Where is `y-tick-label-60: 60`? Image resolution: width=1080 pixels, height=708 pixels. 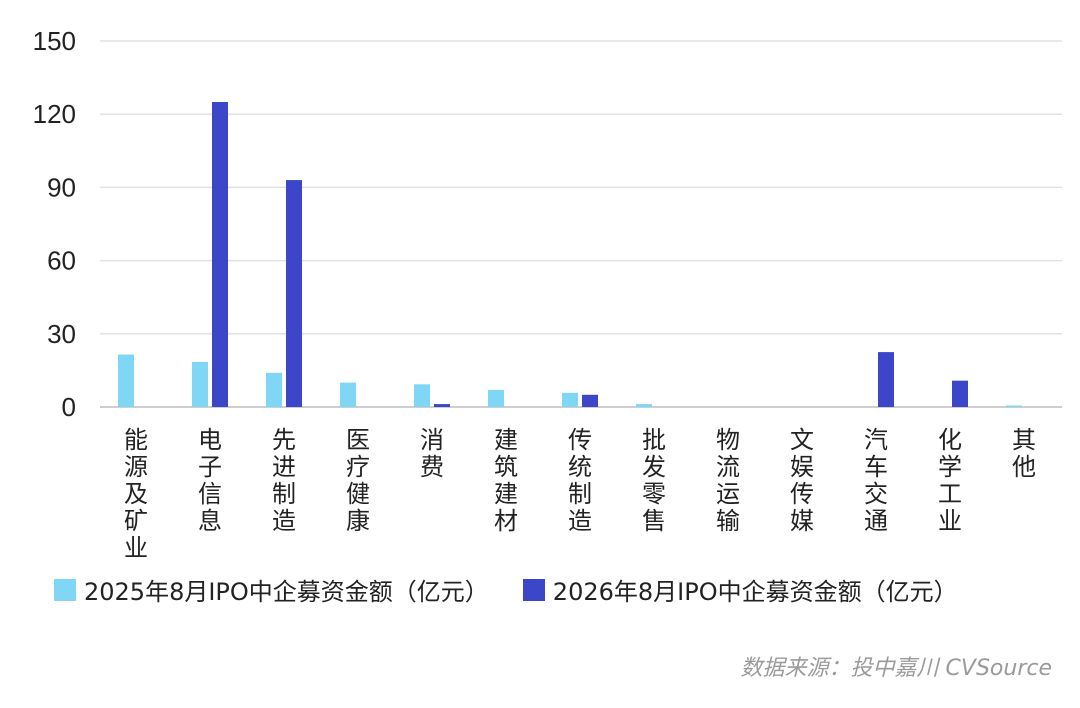
y-tick-label-60: 60 is located at coordinates (61, 261).